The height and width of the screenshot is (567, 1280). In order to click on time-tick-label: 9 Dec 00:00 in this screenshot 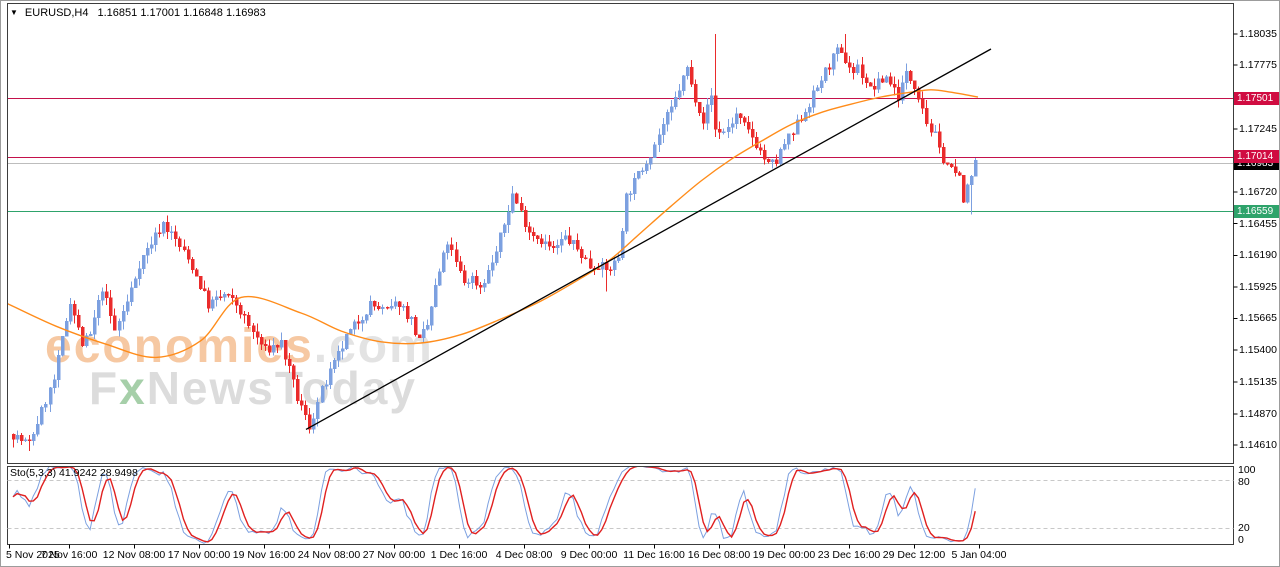, I will do `click(589, 555)`.